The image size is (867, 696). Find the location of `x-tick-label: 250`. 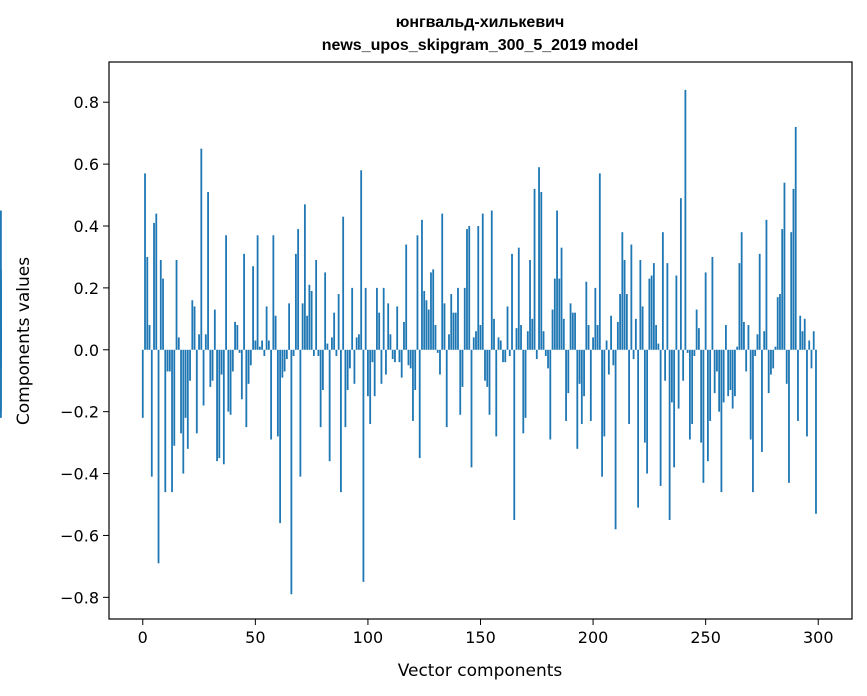

x-tick-label: 250 is located at coordinates (705, 637).